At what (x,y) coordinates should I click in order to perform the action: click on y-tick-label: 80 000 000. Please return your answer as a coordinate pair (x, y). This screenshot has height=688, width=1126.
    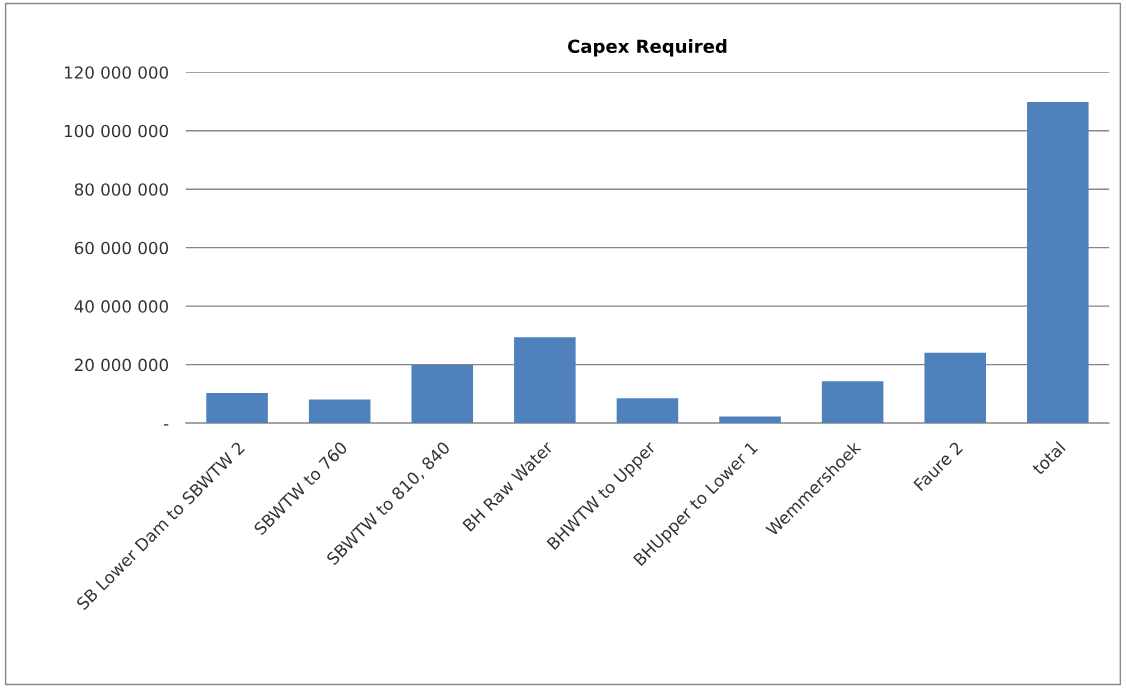
    Looking at the image, I should click on (121, 189).